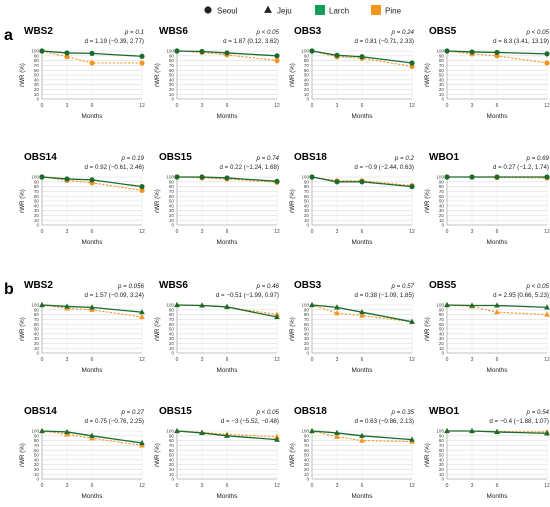 The height and width of the screenshot is (507, 550). I want to click on series-line-pine, so click(362, 58).